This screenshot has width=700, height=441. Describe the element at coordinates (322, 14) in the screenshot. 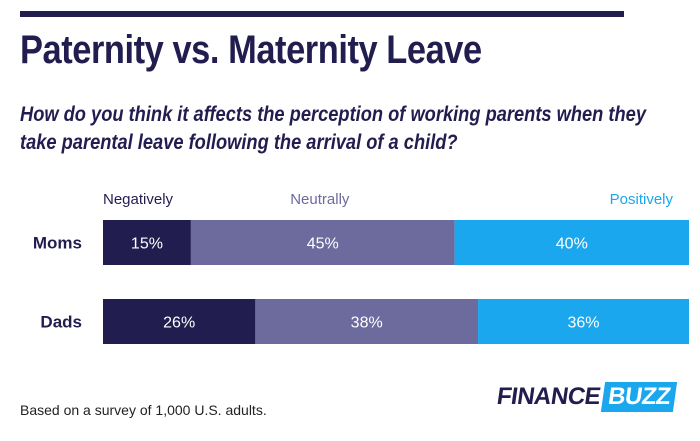

I see `top-rule` at that location.